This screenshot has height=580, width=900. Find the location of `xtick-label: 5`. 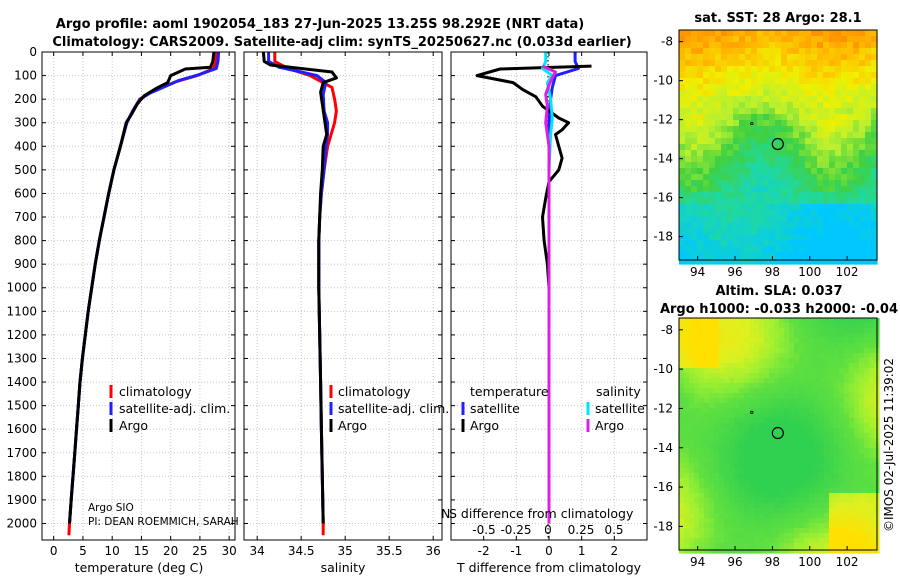

xtick-label: 5 is located at coordinates (83, 551).